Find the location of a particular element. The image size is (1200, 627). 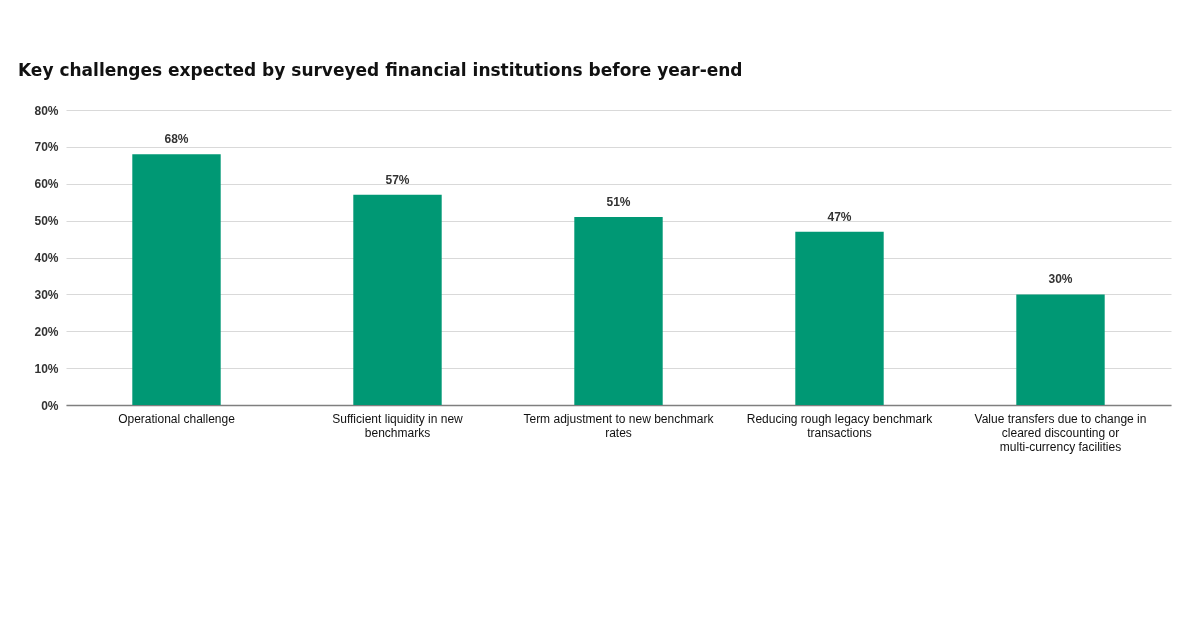

data-label: 68% is located at coordinates (176, 139).